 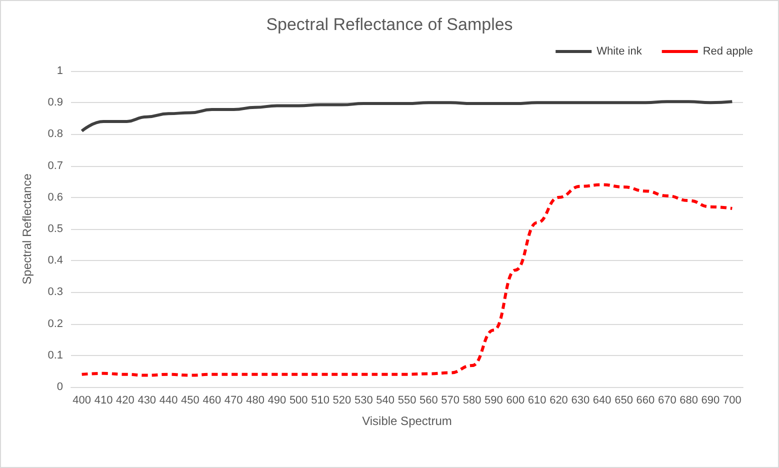 I want to click on x-tick-label: 610, so click(x=537, y=400).